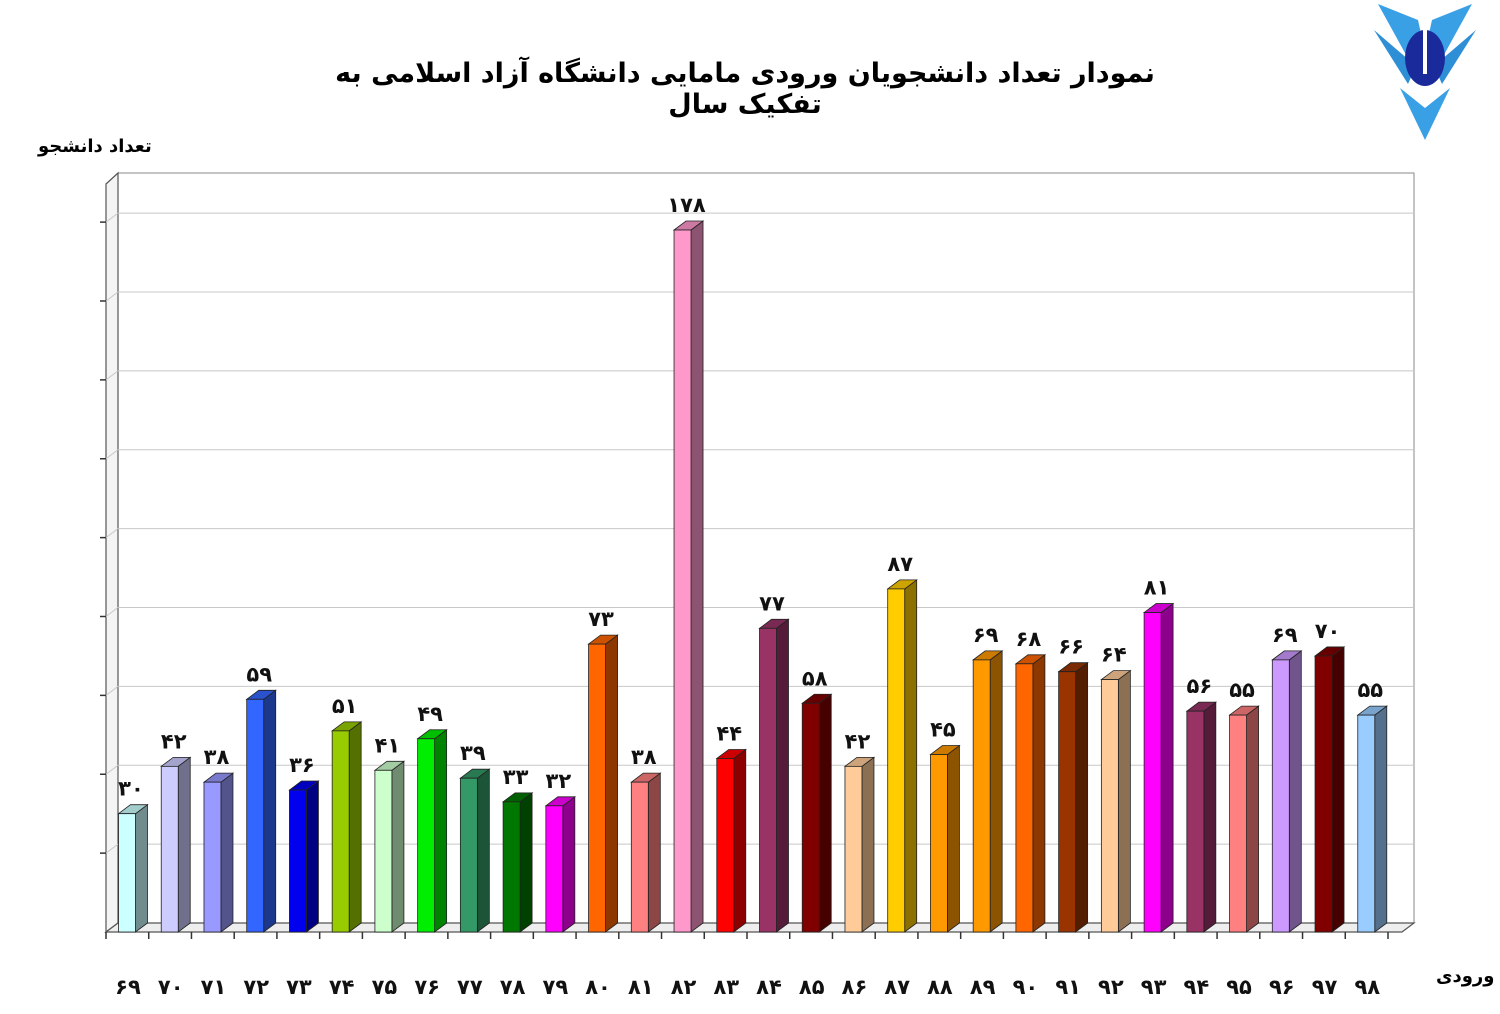 The height and width of the screenshot is (1014, 1500). What do you see at coordinates (1367, 987) in the screenshot?
I see `x-tick-label: ۹۸` at bounding box center [1367, 987].